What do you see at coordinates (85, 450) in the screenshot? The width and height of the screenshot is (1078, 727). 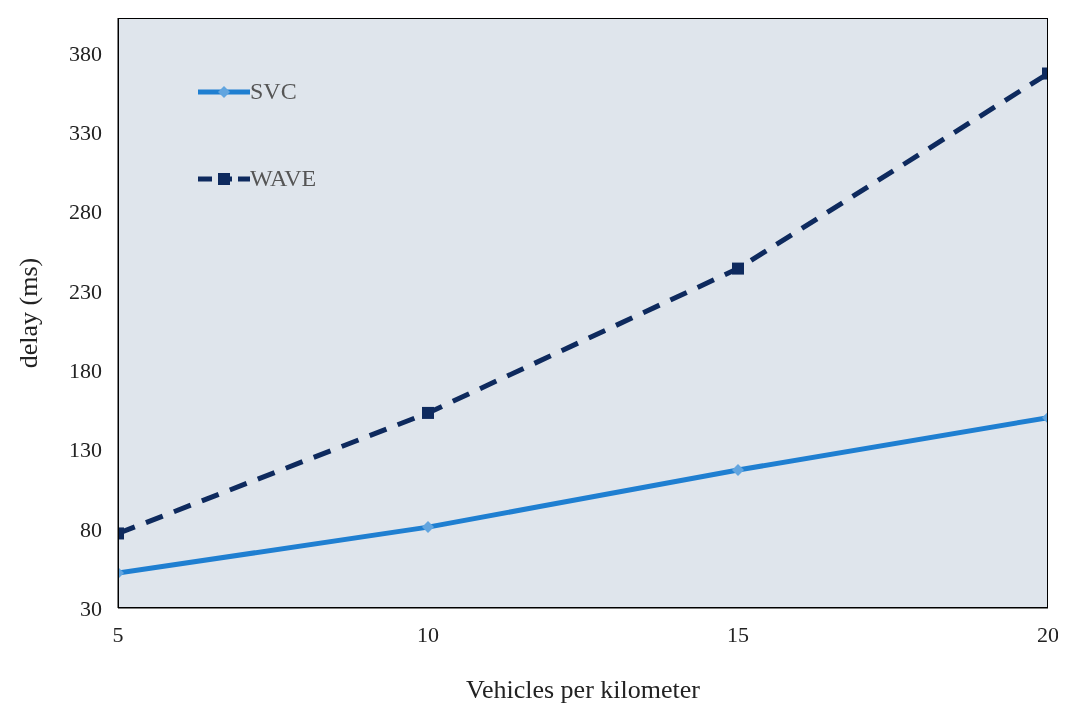 I see `y-tick-label: 130` at bounding box center [85, 450].